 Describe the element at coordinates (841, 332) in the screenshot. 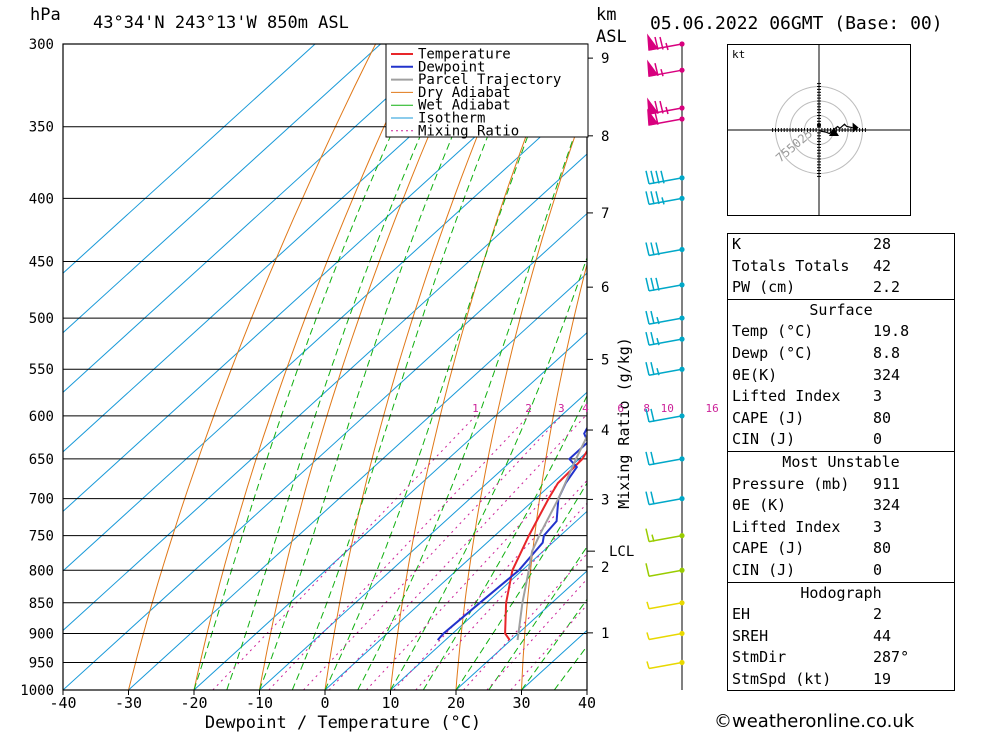

I see `index-row: Temp (°C) 19.8` at that location.